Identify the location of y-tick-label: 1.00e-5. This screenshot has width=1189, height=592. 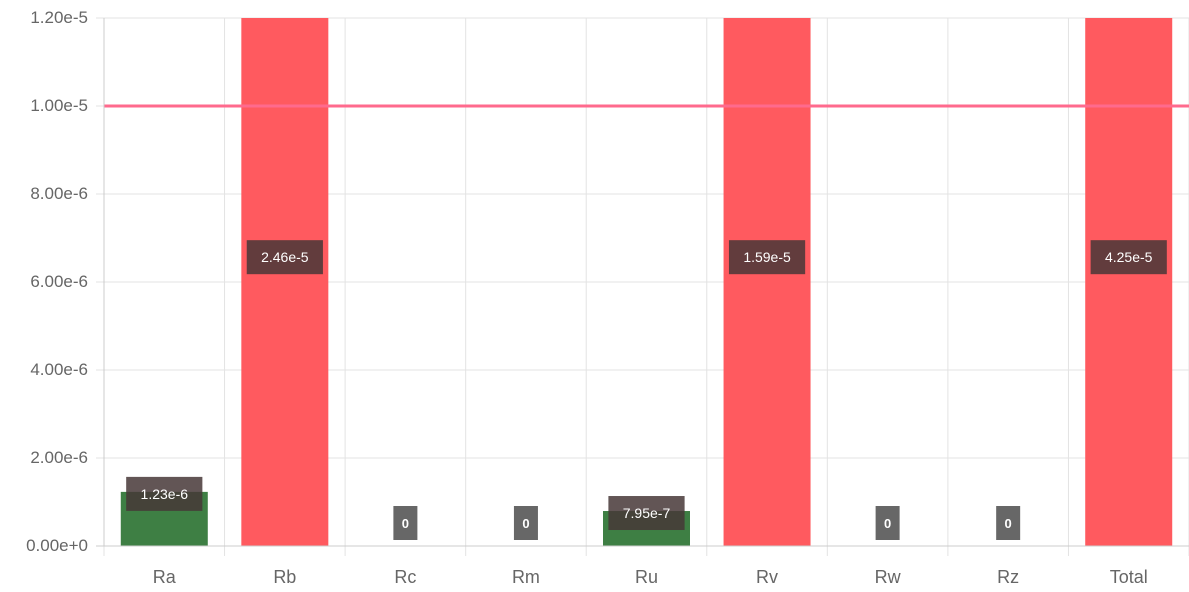
(59, 105).